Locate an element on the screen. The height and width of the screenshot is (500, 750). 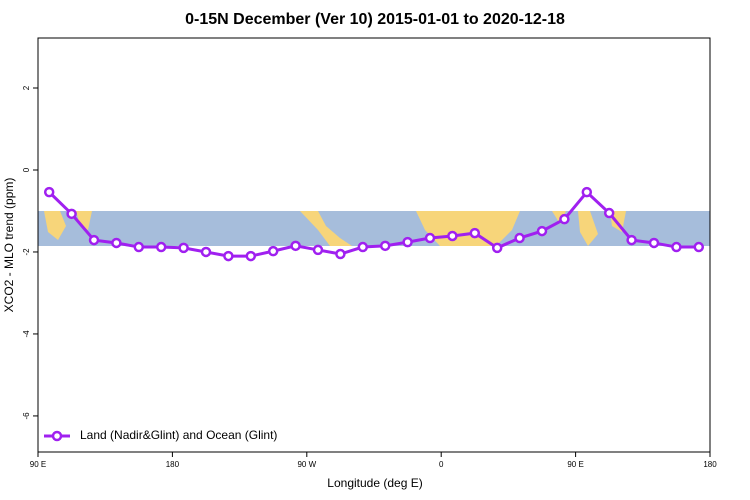
y-tick-label: -4 is located at coordinates (26, 334).